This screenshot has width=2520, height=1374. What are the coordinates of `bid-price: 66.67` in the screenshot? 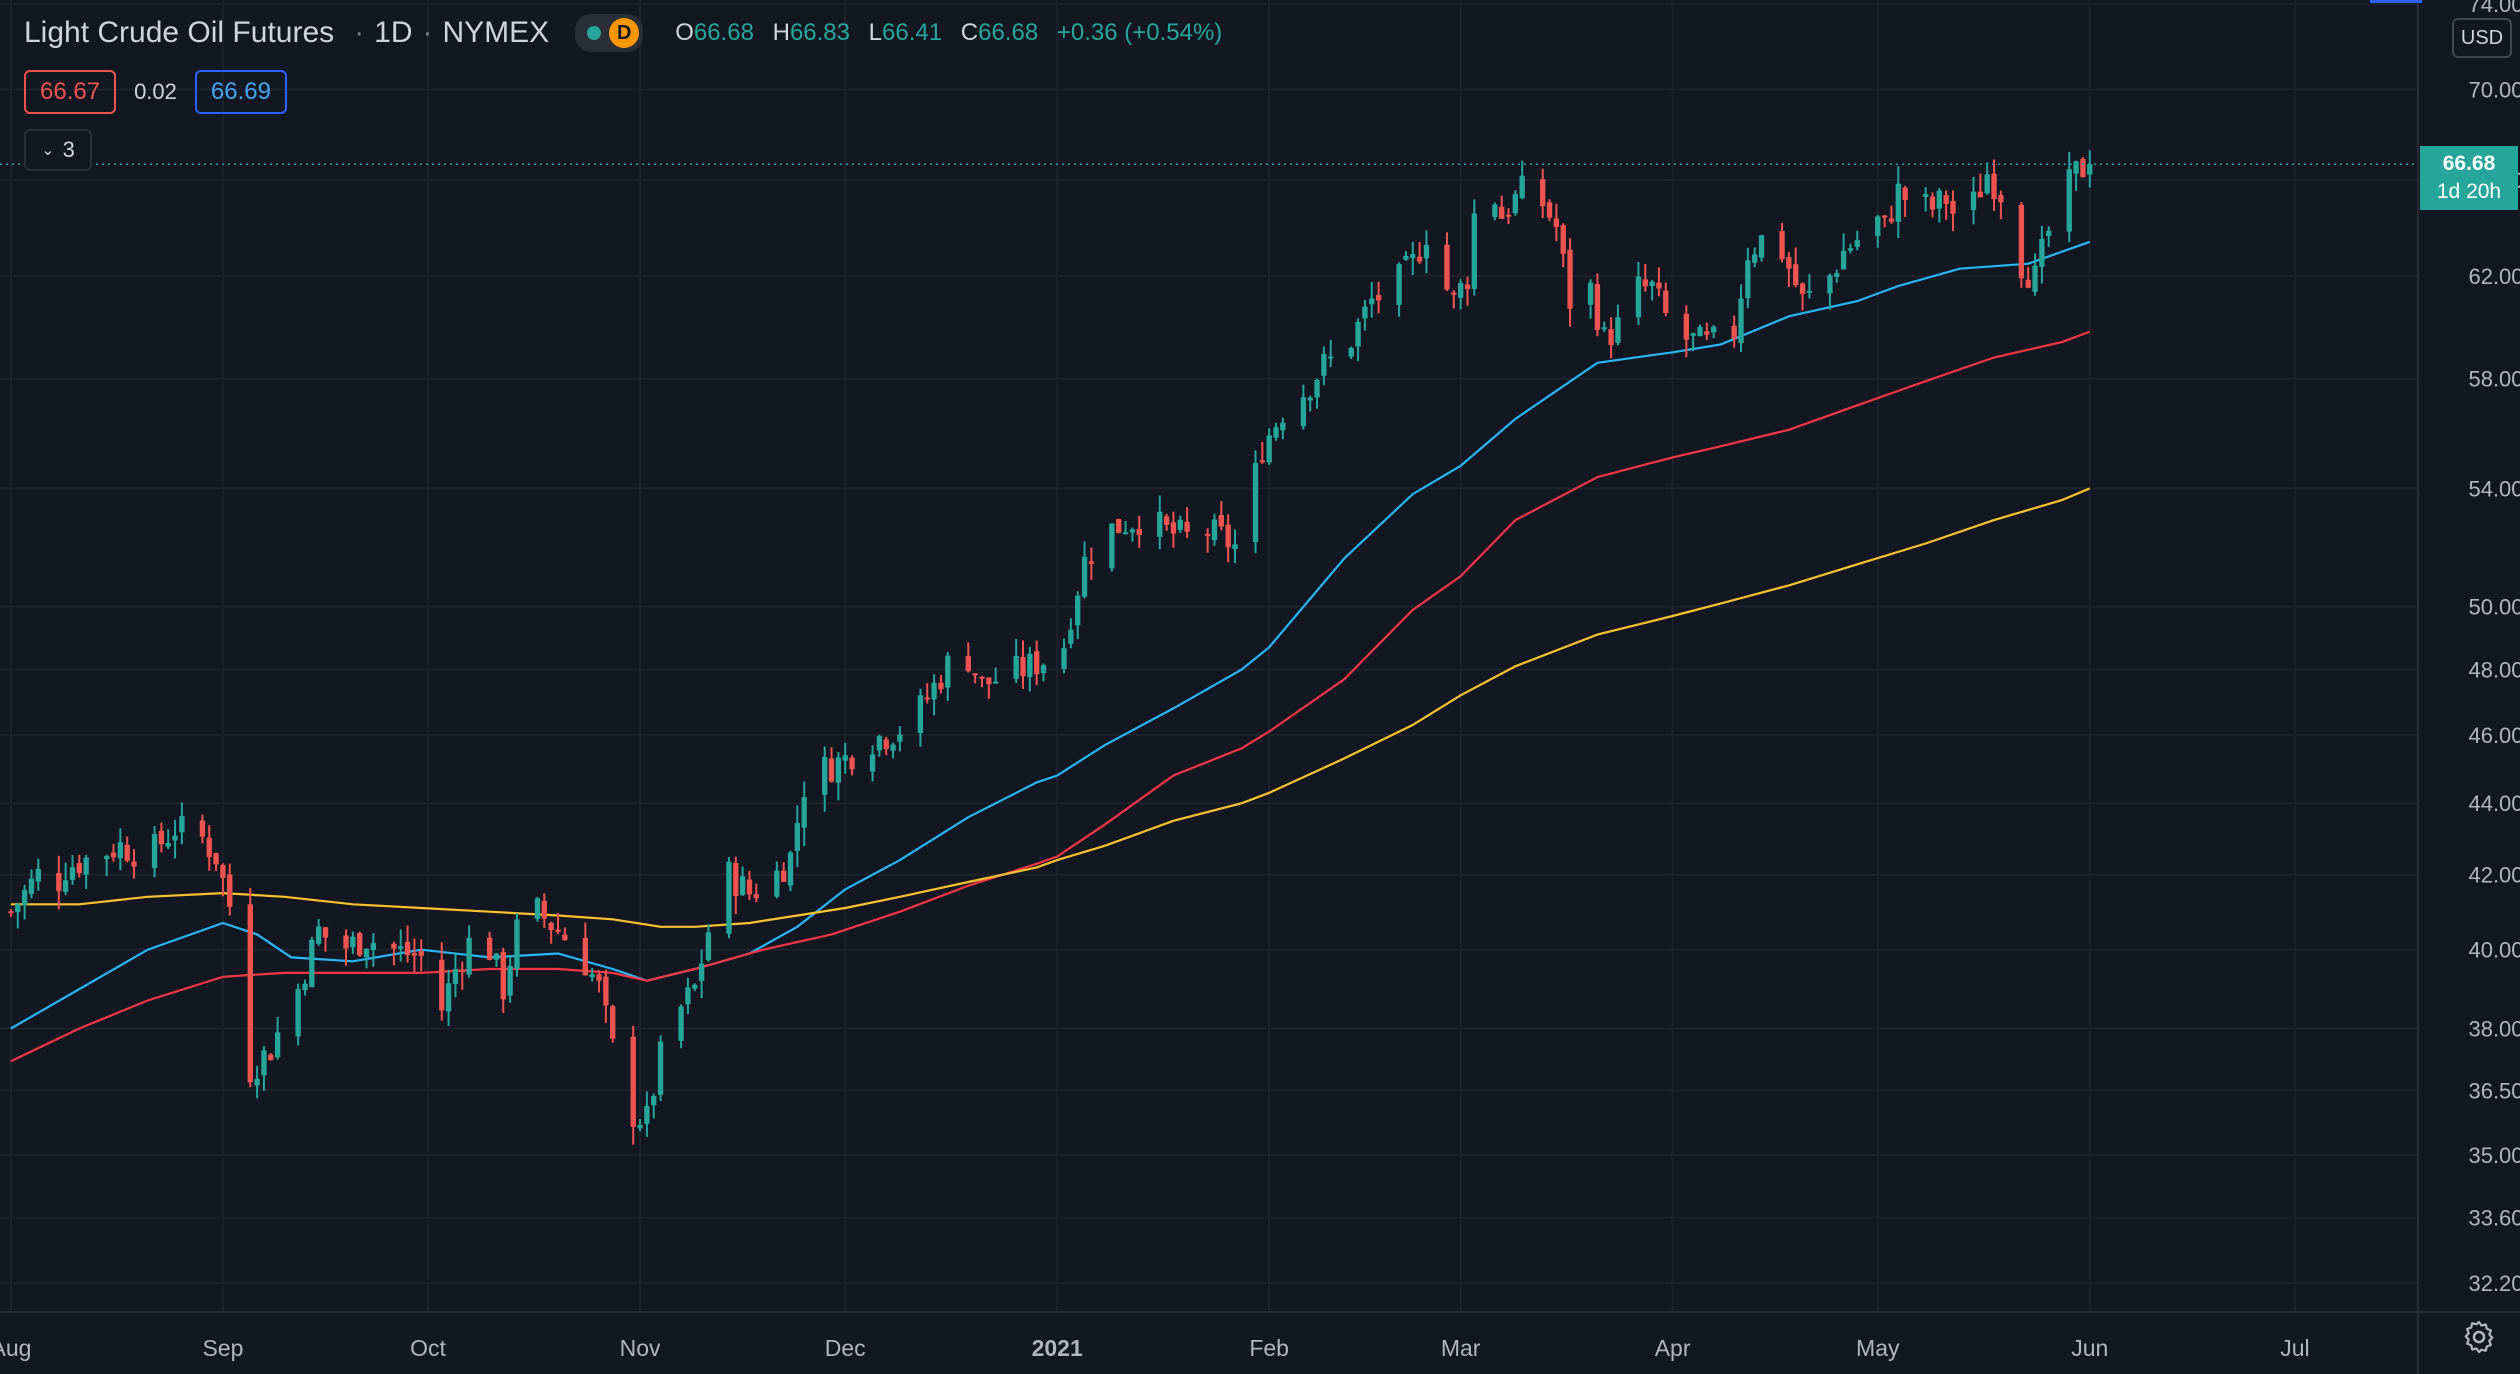 It's located at (70, 92).